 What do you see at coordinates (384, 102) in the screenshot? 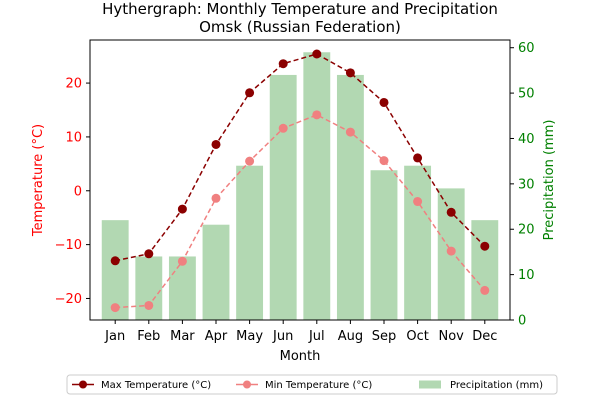
I see `max-temp-point-sep` at bounding box center [384, 102].